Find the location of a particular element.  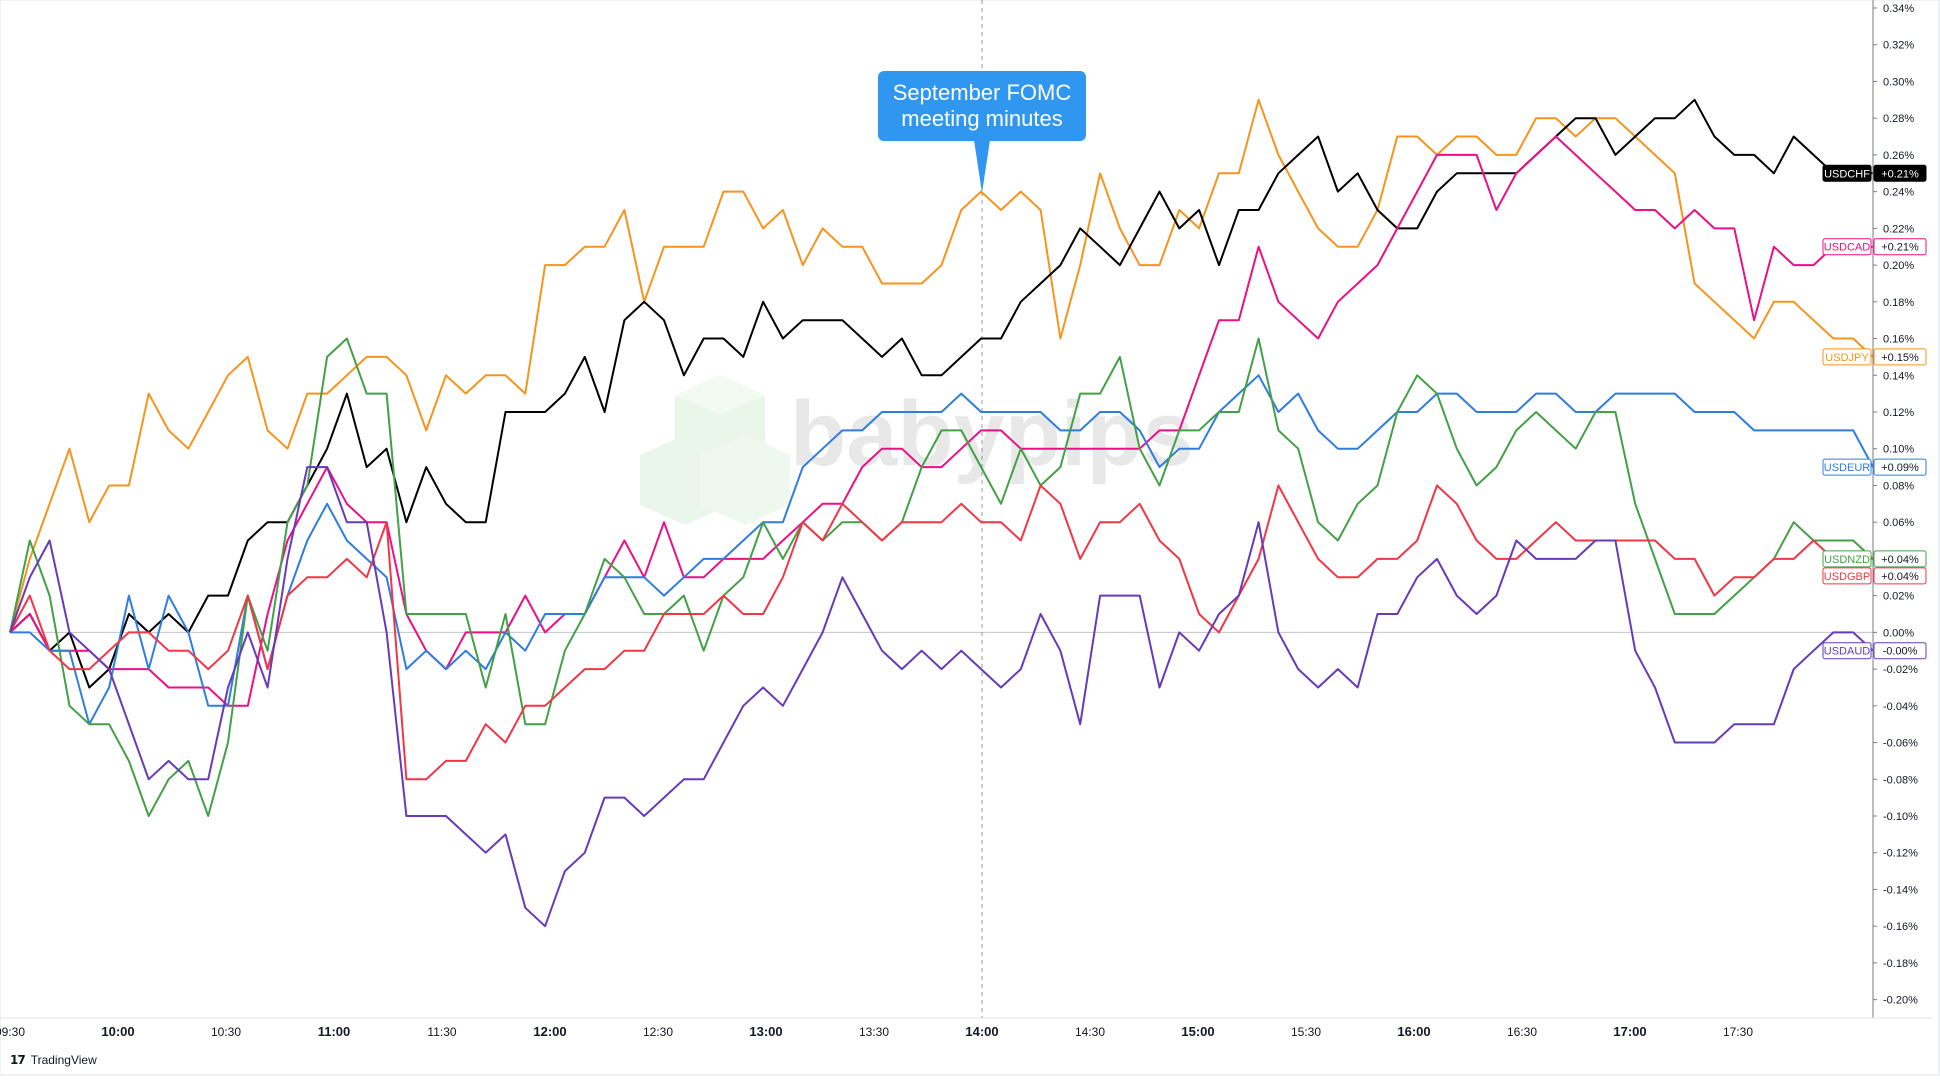

y-tick-label: 0.34% is located at coordinates (1898, 9).